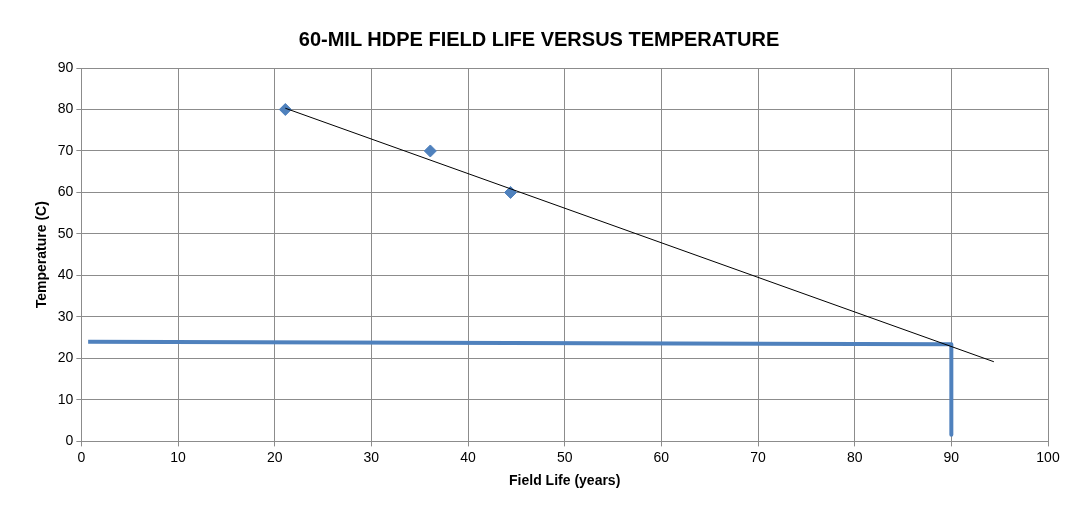 The image size is (1074, 506). What do you see at coordinates (65, 398) in the screenshot?
I see `y-tick-label: 10` at bounding box center [65, 398].